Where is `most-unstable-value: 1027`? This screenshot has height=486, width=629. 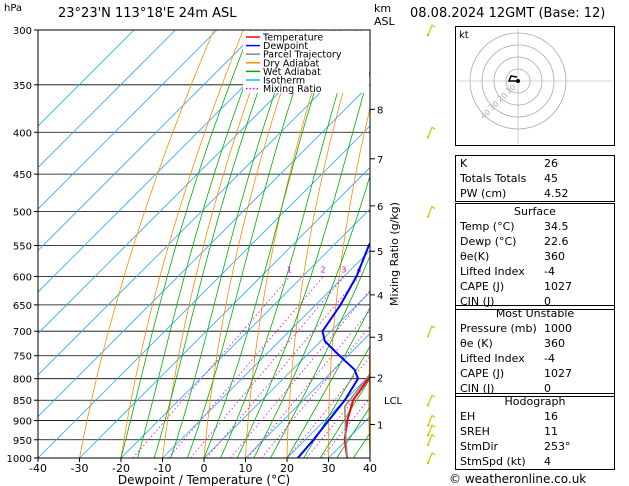 most-unstable-value: 1027 is located at coordinates (558, 373).